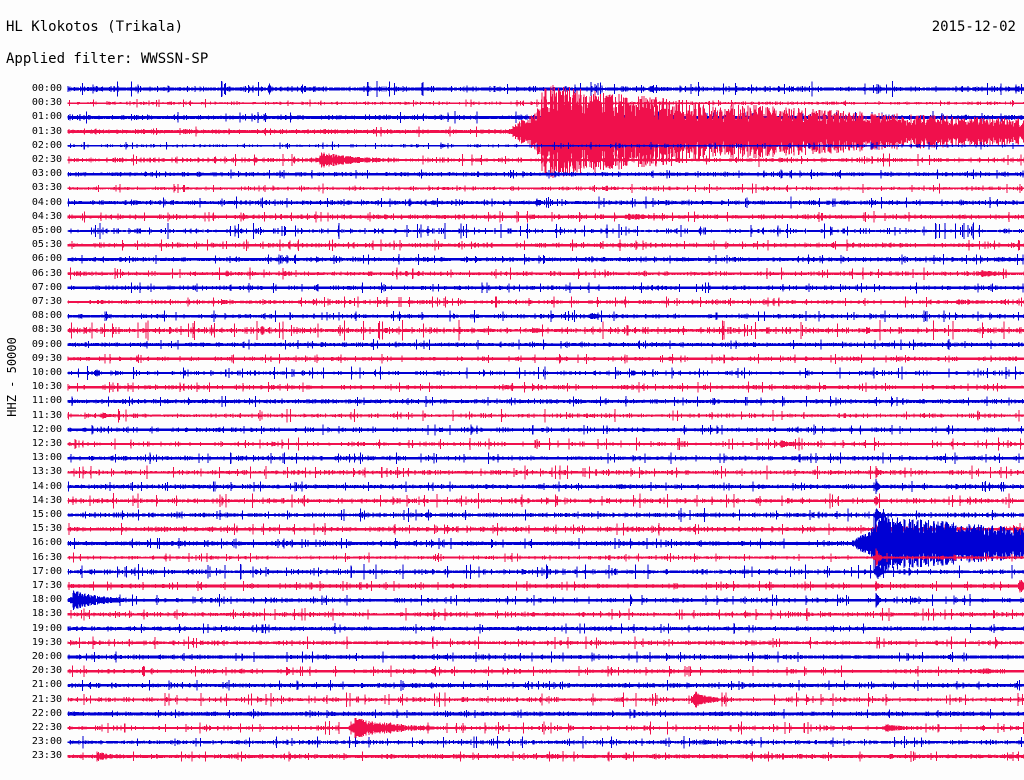 The image size is (1024, 780). Describe the element at coordinates (46, 316) in the screenshot. I see `time-tick-label: 08:00` at that location.